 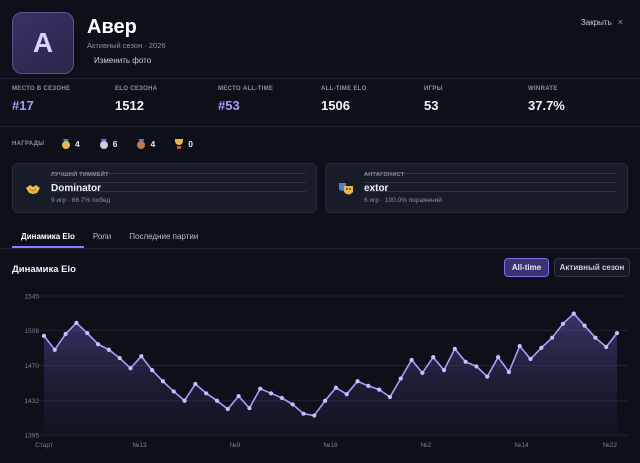 I want to click on theater-masks-icon, so click(x=346, y=189).